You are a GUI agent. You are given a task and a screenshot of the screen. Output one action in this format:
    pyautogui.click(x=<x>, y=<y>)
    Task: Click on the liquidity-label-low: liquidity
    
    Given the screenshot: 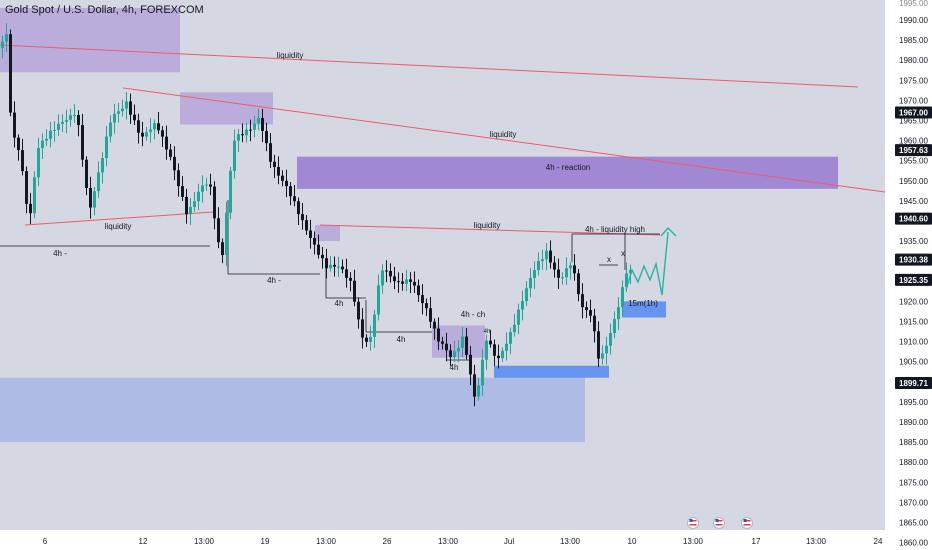 What is the action you would take?
    pyautogui.click(x=118, y=226)
    